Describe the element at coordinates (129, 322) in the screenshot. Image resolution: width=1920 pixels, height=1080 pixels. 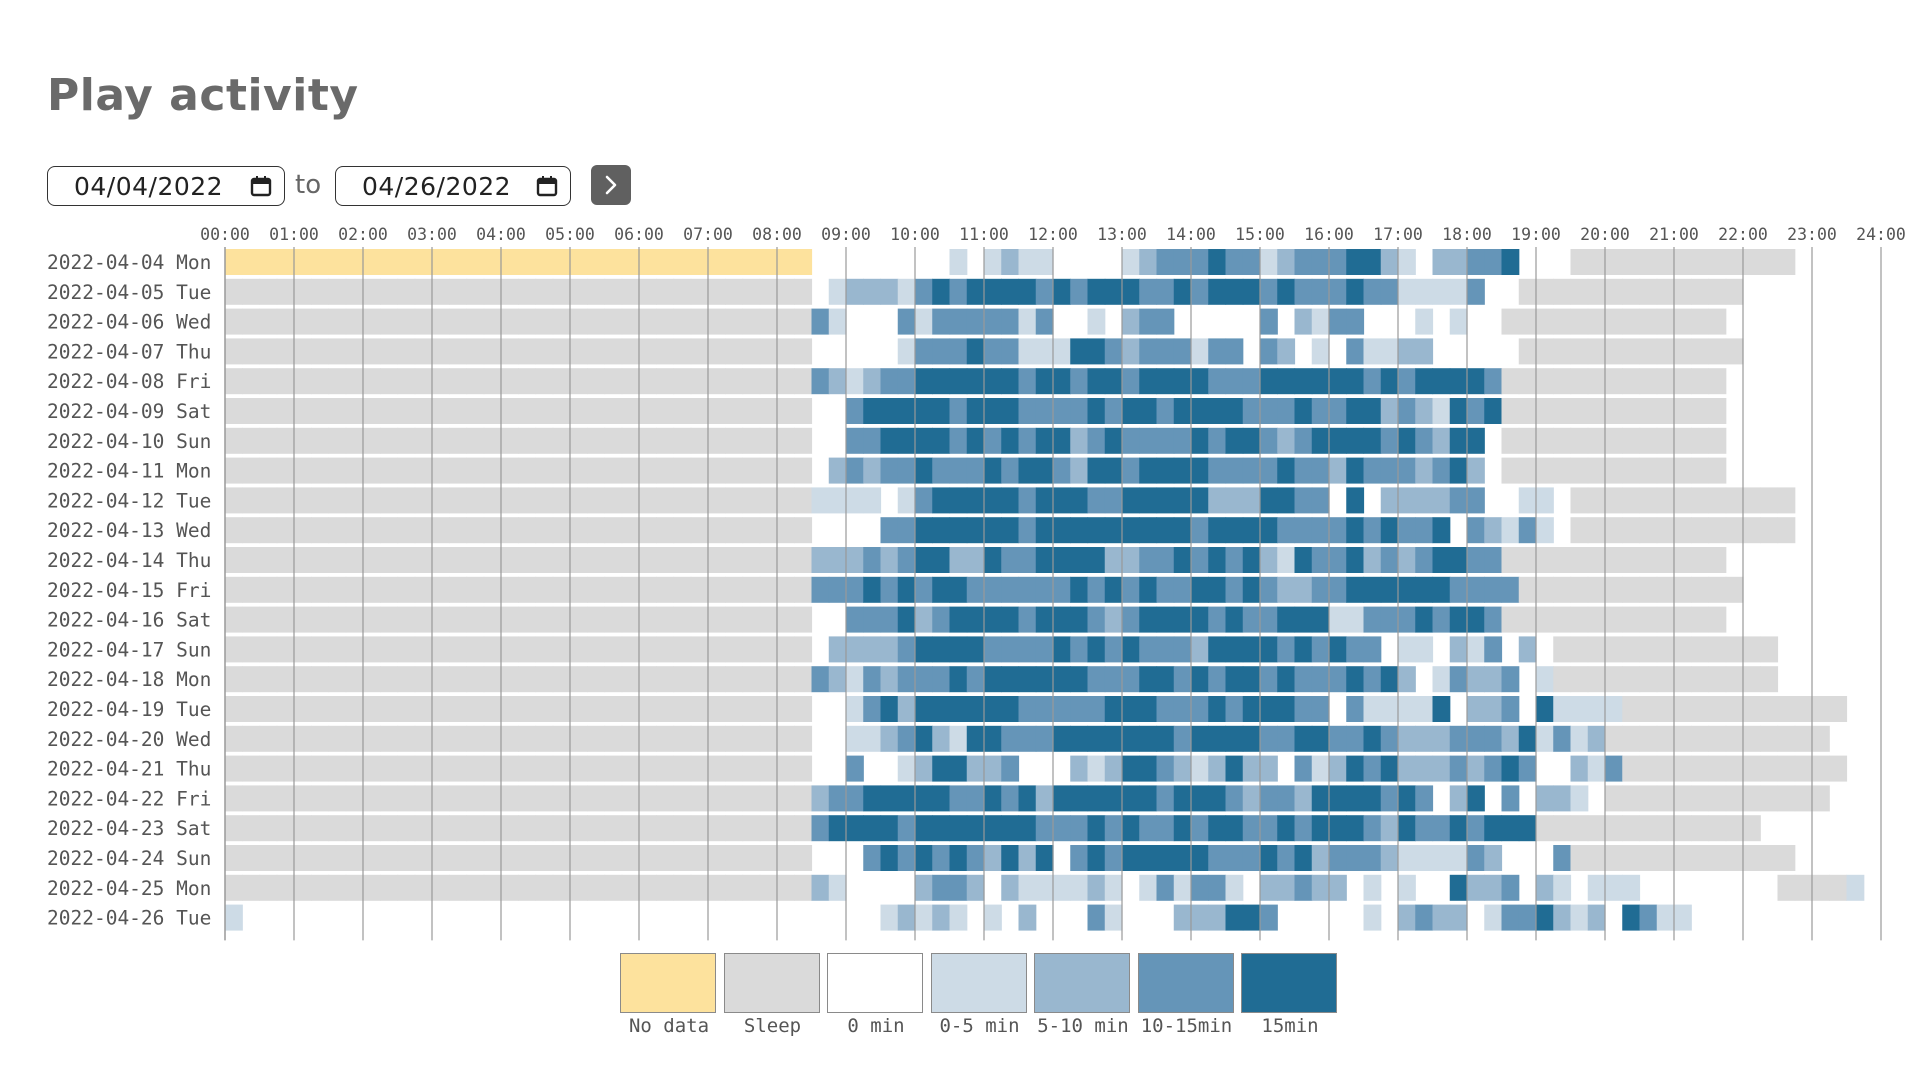
I see `day-label: 2022-04-06 Wed` at that location.